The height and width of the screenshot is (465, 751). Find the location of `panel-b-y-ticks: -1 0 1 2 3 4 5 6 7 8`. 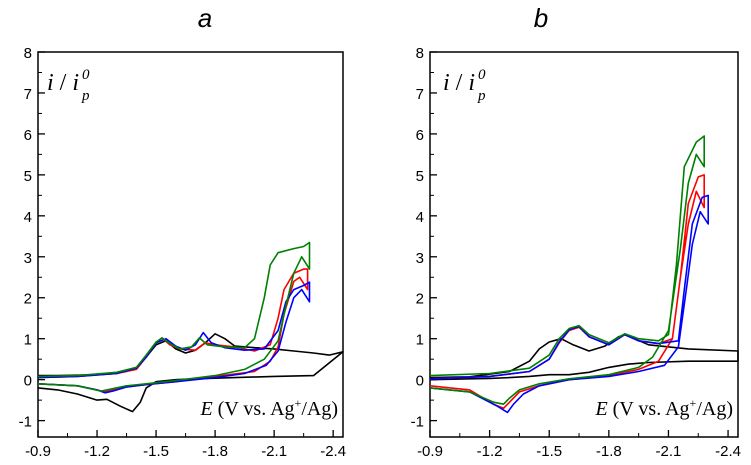

panel-b-y-ticks: -1 0 1 2 3 4 5 6 7 8 is located at coordinates (424, 238).